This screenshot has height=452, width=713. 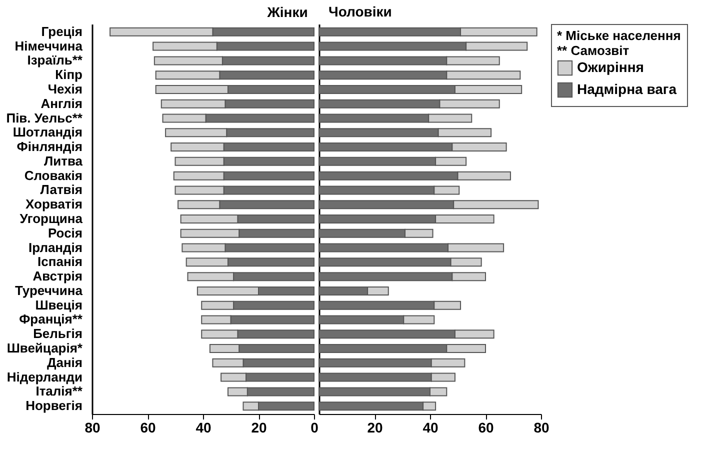 I want to click on y-tick-label: Данія, so click(x=64, y=362).